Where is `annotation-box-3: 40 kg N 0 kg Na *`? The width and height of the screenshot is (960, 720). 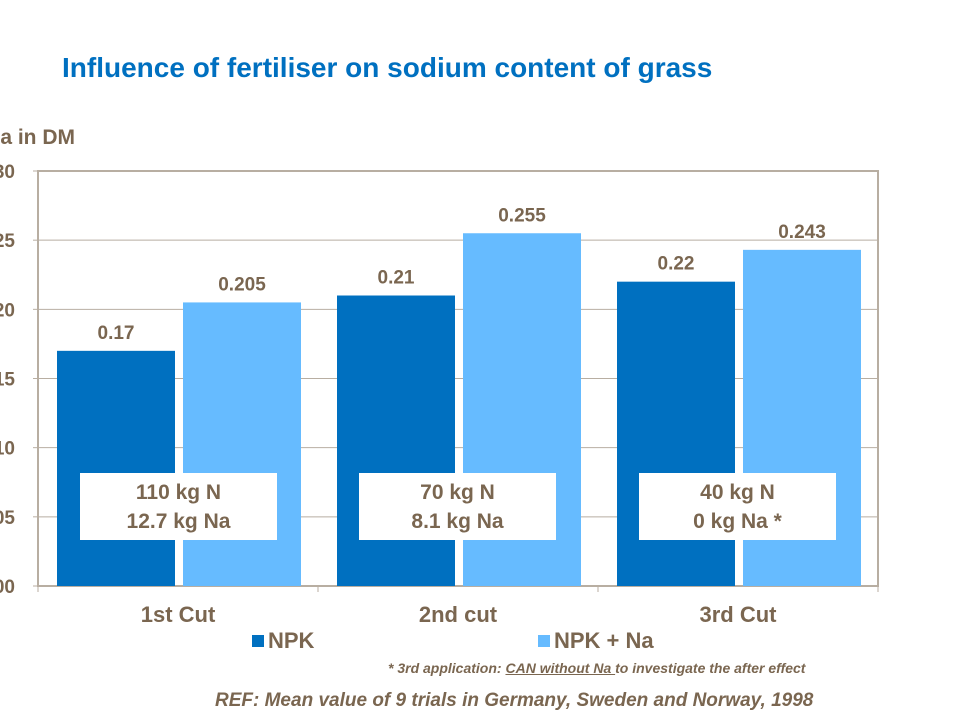 annotation-box-3: 40 kg N 0 kg Na * is located at coordinates (737, 506).